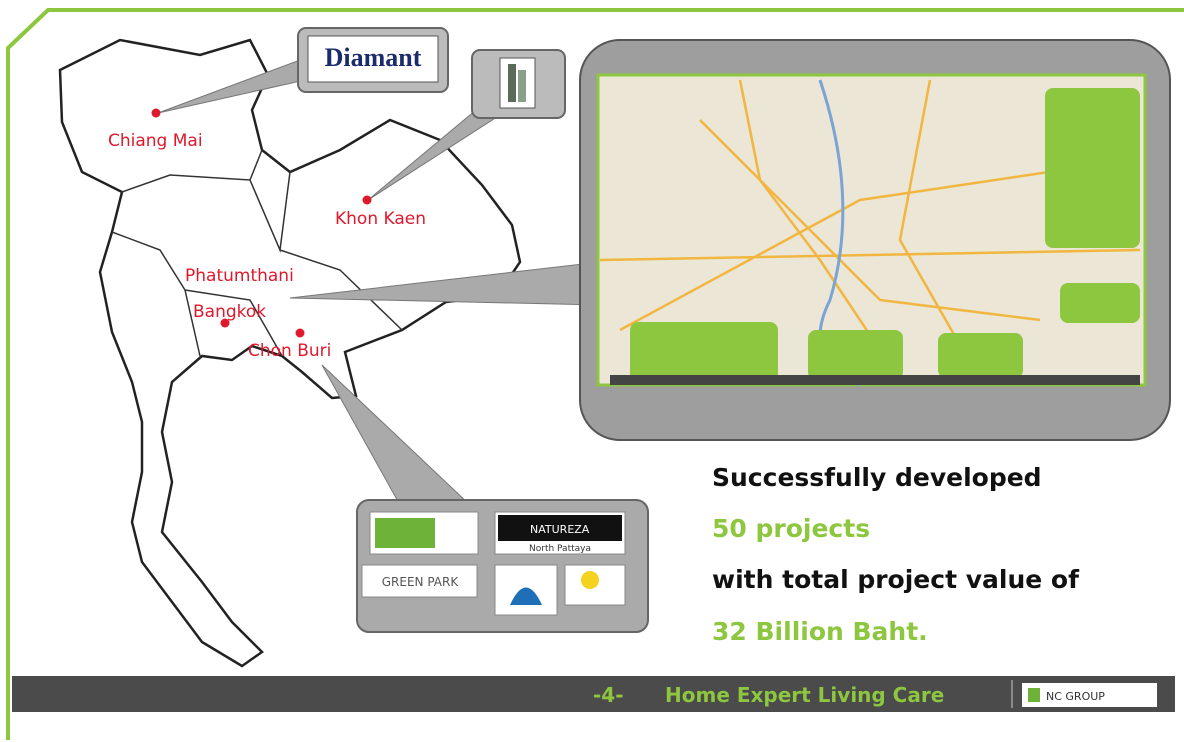  What do you see at coordinates (257, 253) in the screenshot?
I see `region-lines` at bounding box center [257, 253].